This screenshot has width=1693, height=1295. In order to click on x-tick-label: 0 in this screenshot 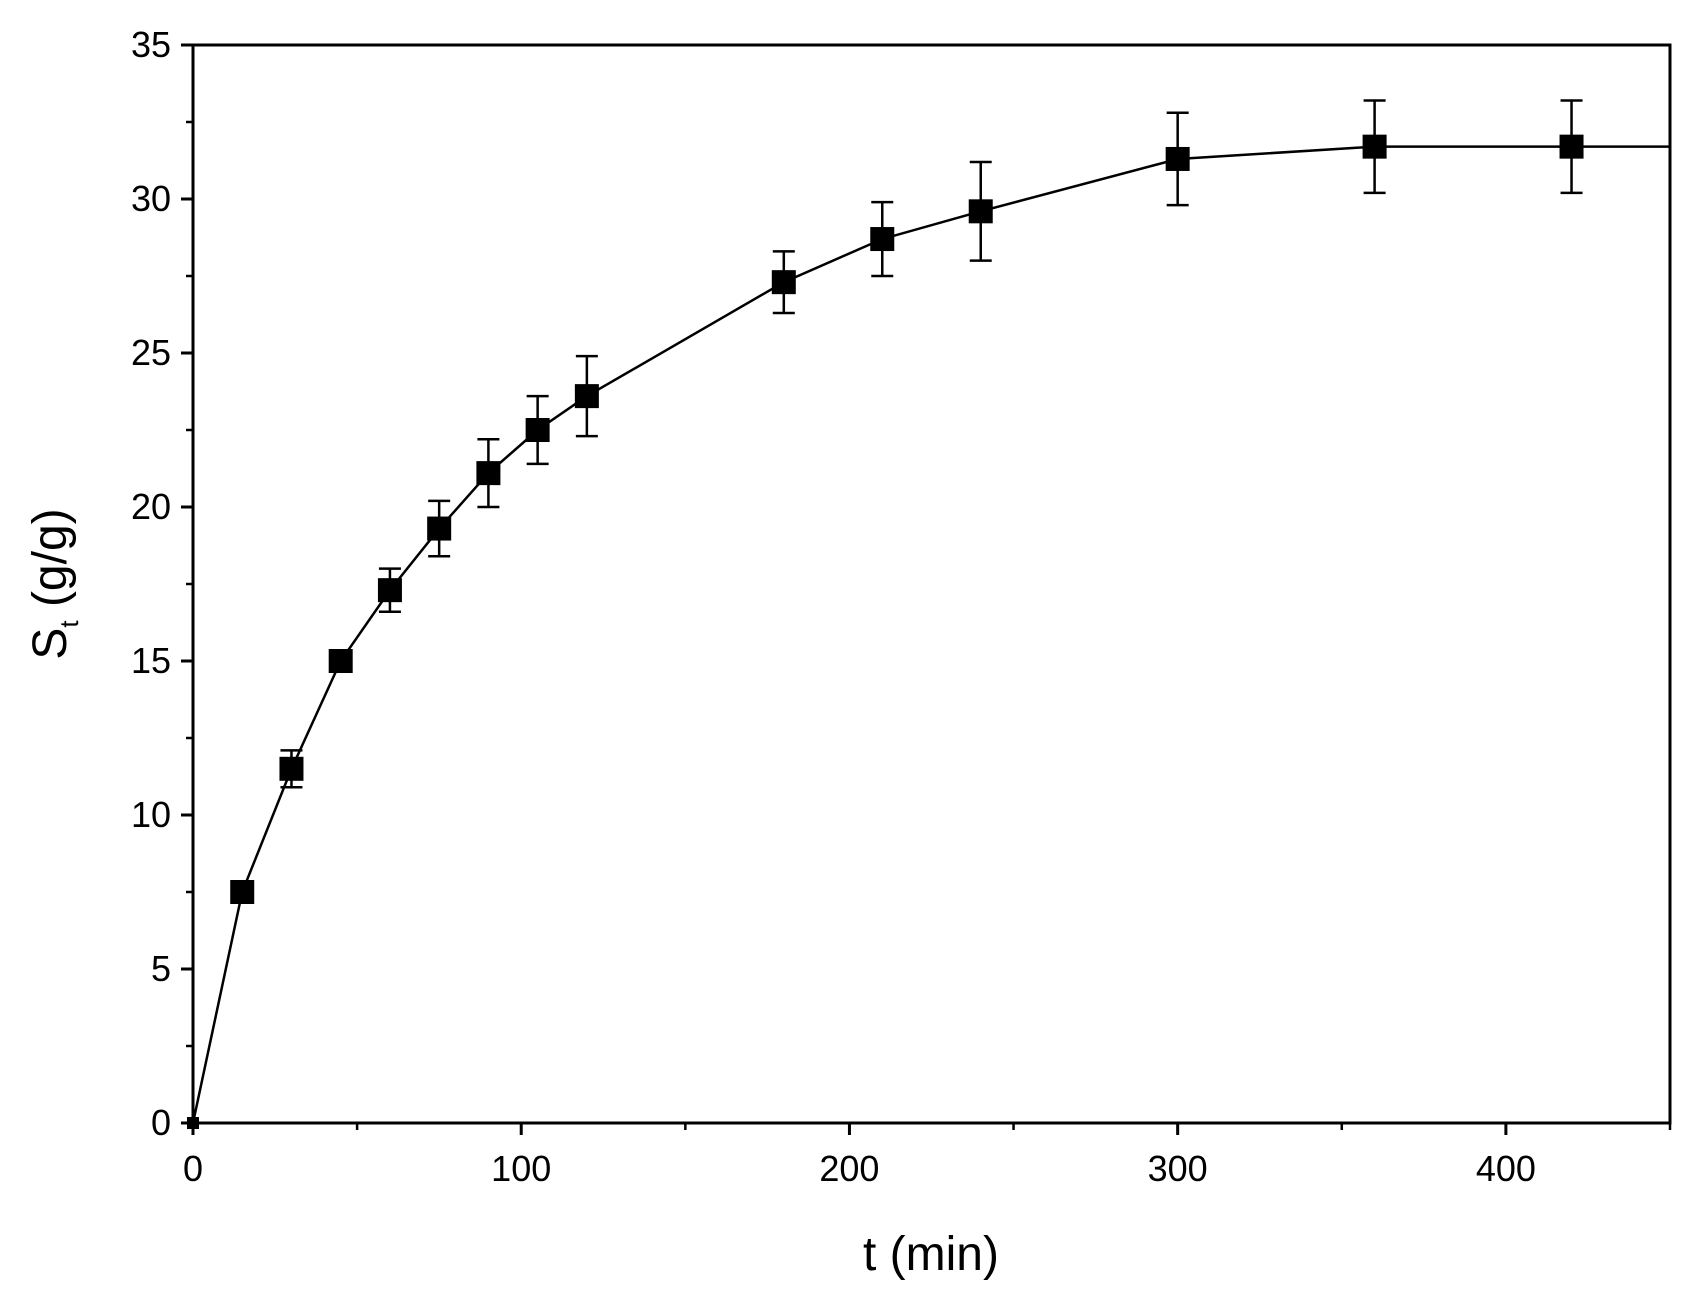, I will do `click(193, 1168)`.